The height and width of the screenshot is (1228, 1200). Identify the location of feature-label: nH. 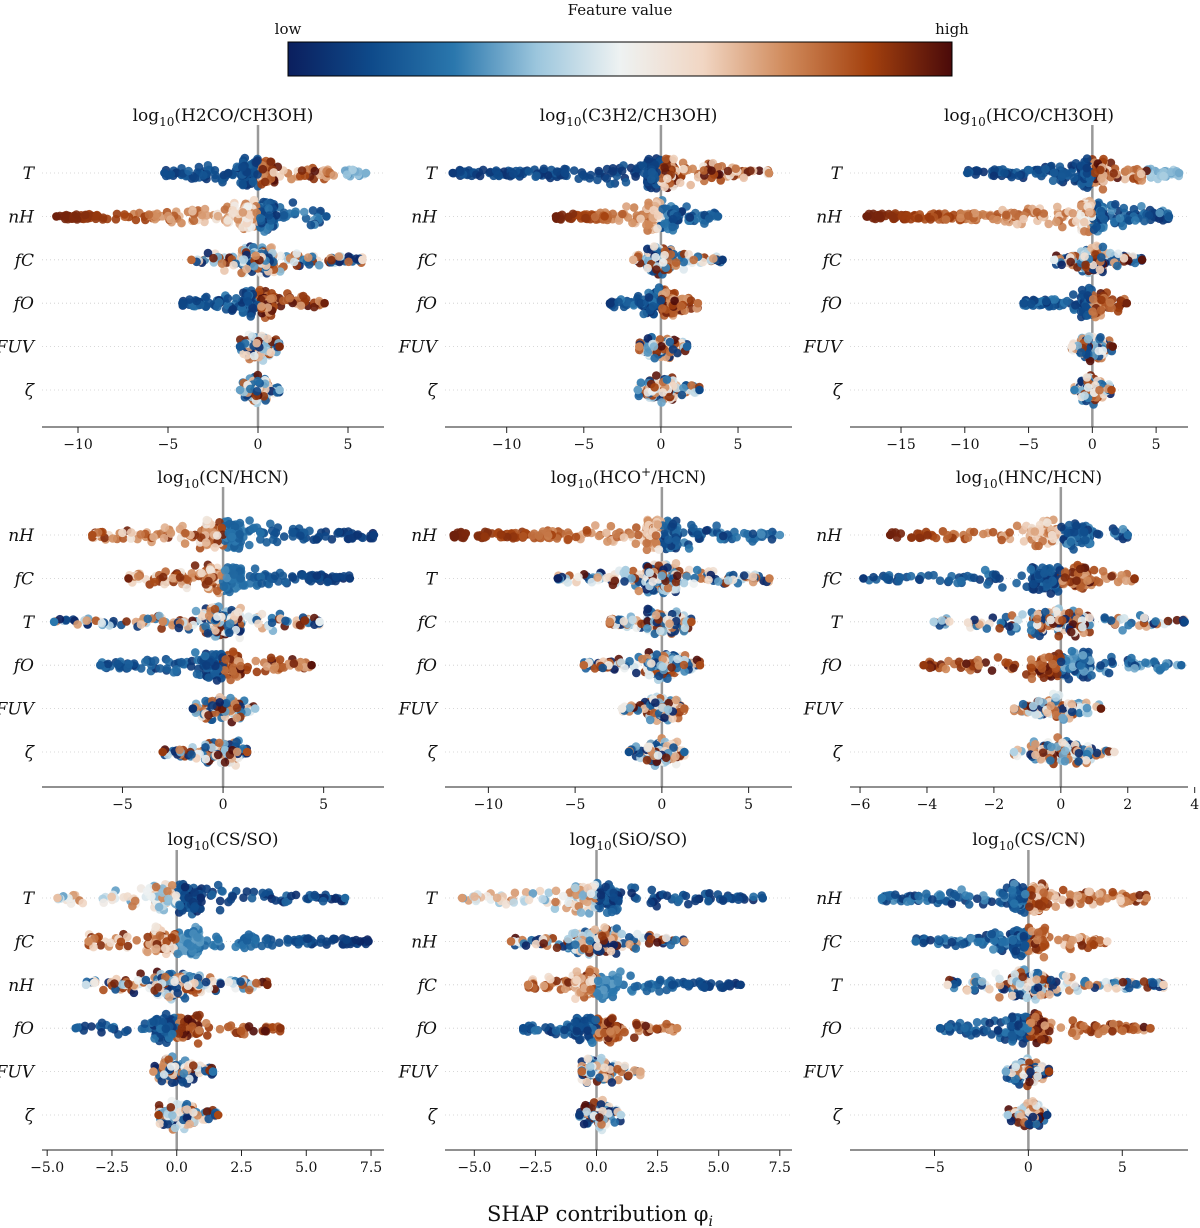
(21, 217).